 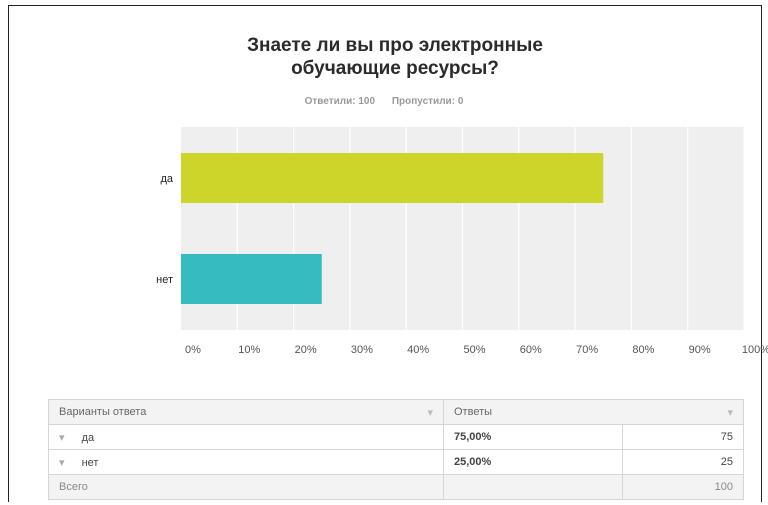 I want to click on x-axis-ticks: 0% 10% 20% 30% 40% 50% 60% 70% 80% 90% 100%, so click(x=476, y=350).